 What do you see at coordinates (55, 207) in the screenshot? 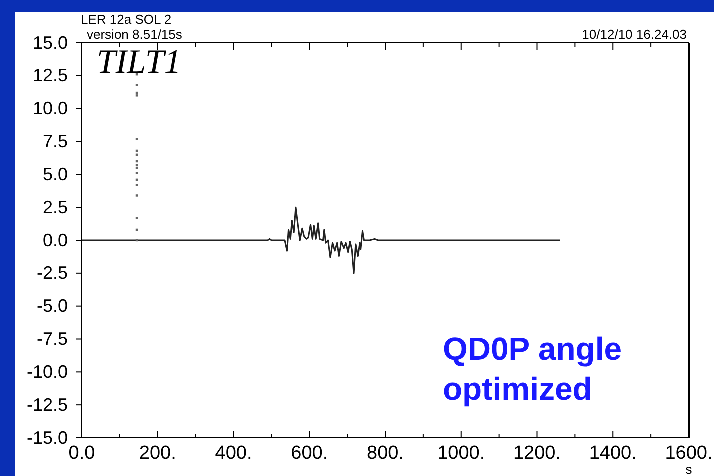
I see `y-tick-label: 2.5` at bounding box center [55, 207].